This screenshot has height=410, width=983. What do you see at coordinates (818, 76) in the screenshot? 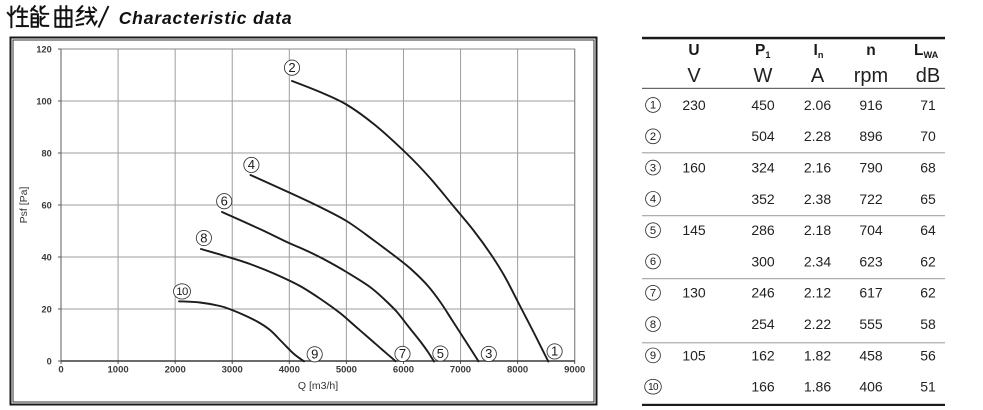
I see `svg-text: A` at bounding box center [818, 76].